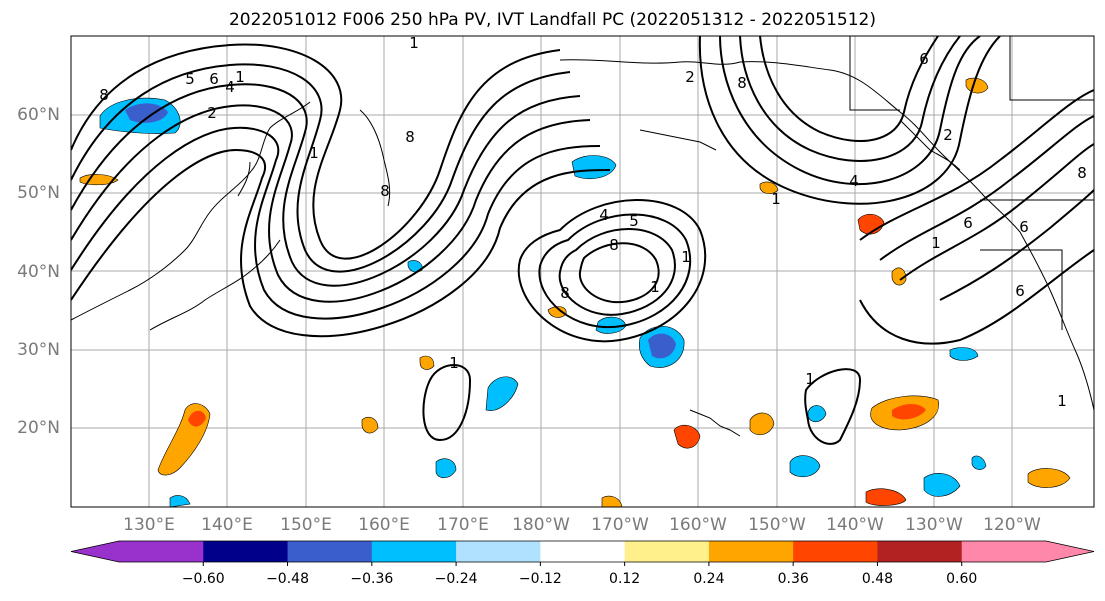  What do you see at coordinates (371, 579) in the screenshot?
I see `colorbar-tick-label: −0.36` at bounding box center [371, 579].